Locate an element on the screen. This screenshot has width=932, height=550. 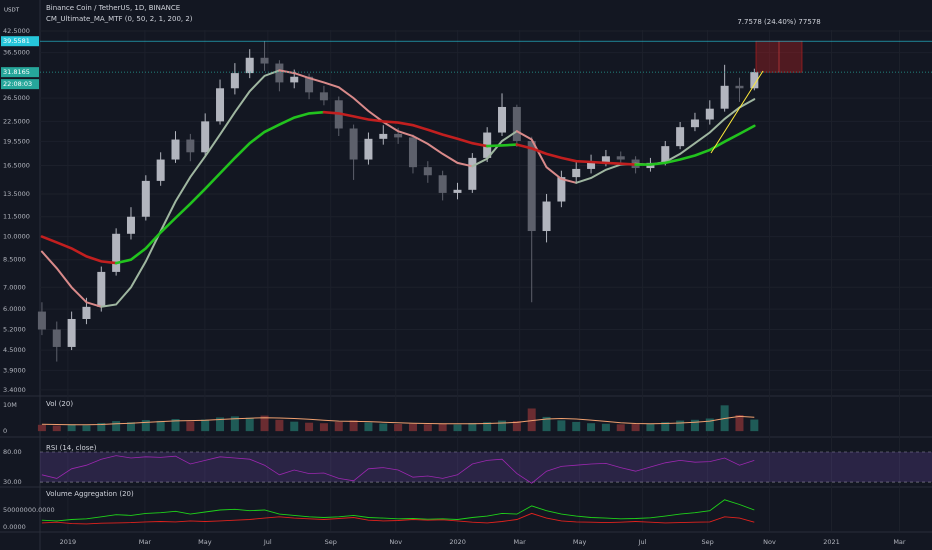
y-tick-label: 10M is located at coordinates (10, 405).